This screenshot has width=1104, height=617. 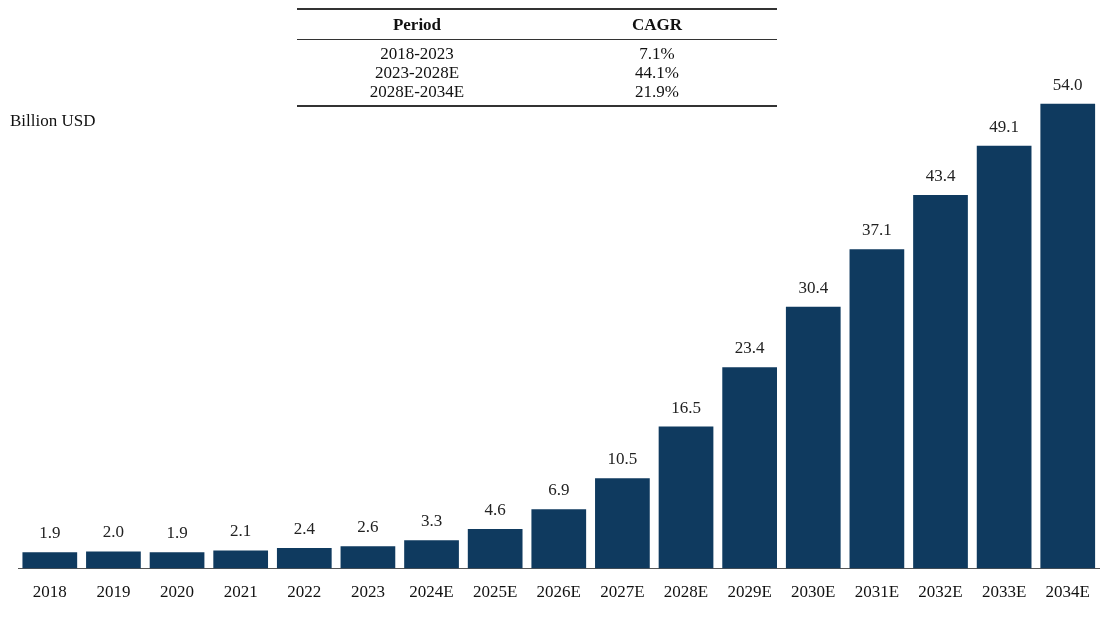 What do you see at coordinates (558, 592) in the screenshot?
I see `x-tick-label: 2026E` at bounding box center [558, 592].